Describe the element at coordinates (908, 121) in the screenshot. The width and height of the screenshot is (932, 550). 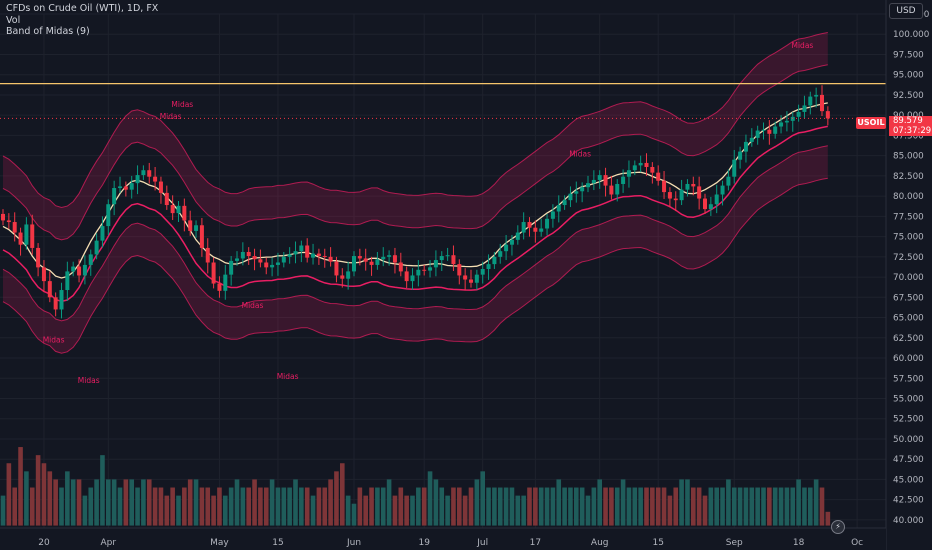
I see `last-price-value: 89.579` at that location.